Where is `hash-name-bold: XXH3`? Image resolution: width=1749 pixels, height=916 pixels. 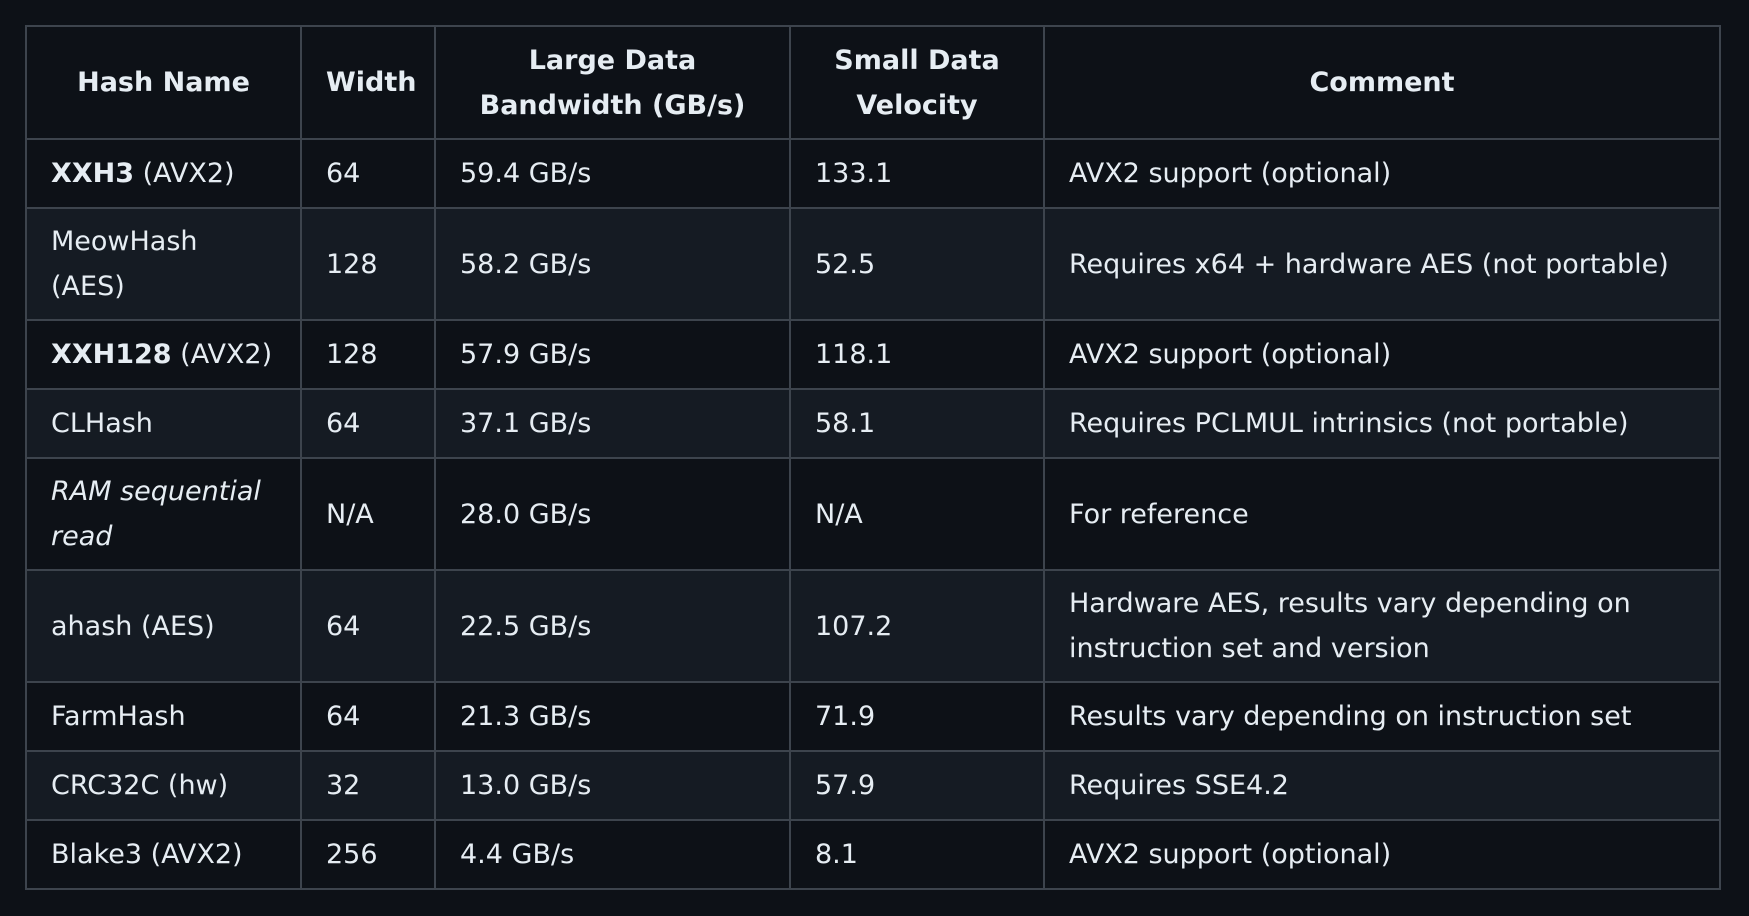 hash-name-bold: XXH3 is located at coordinates (93, 173).